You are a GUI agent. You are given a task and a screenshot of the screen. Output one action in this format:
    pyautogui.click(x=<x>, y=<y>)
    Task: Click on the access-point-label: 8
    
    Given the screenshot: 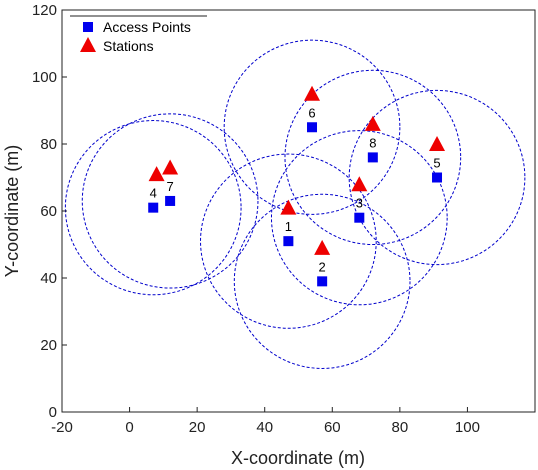 What is the action you would take?
    pyautogui.click(x=372, y=142)
    